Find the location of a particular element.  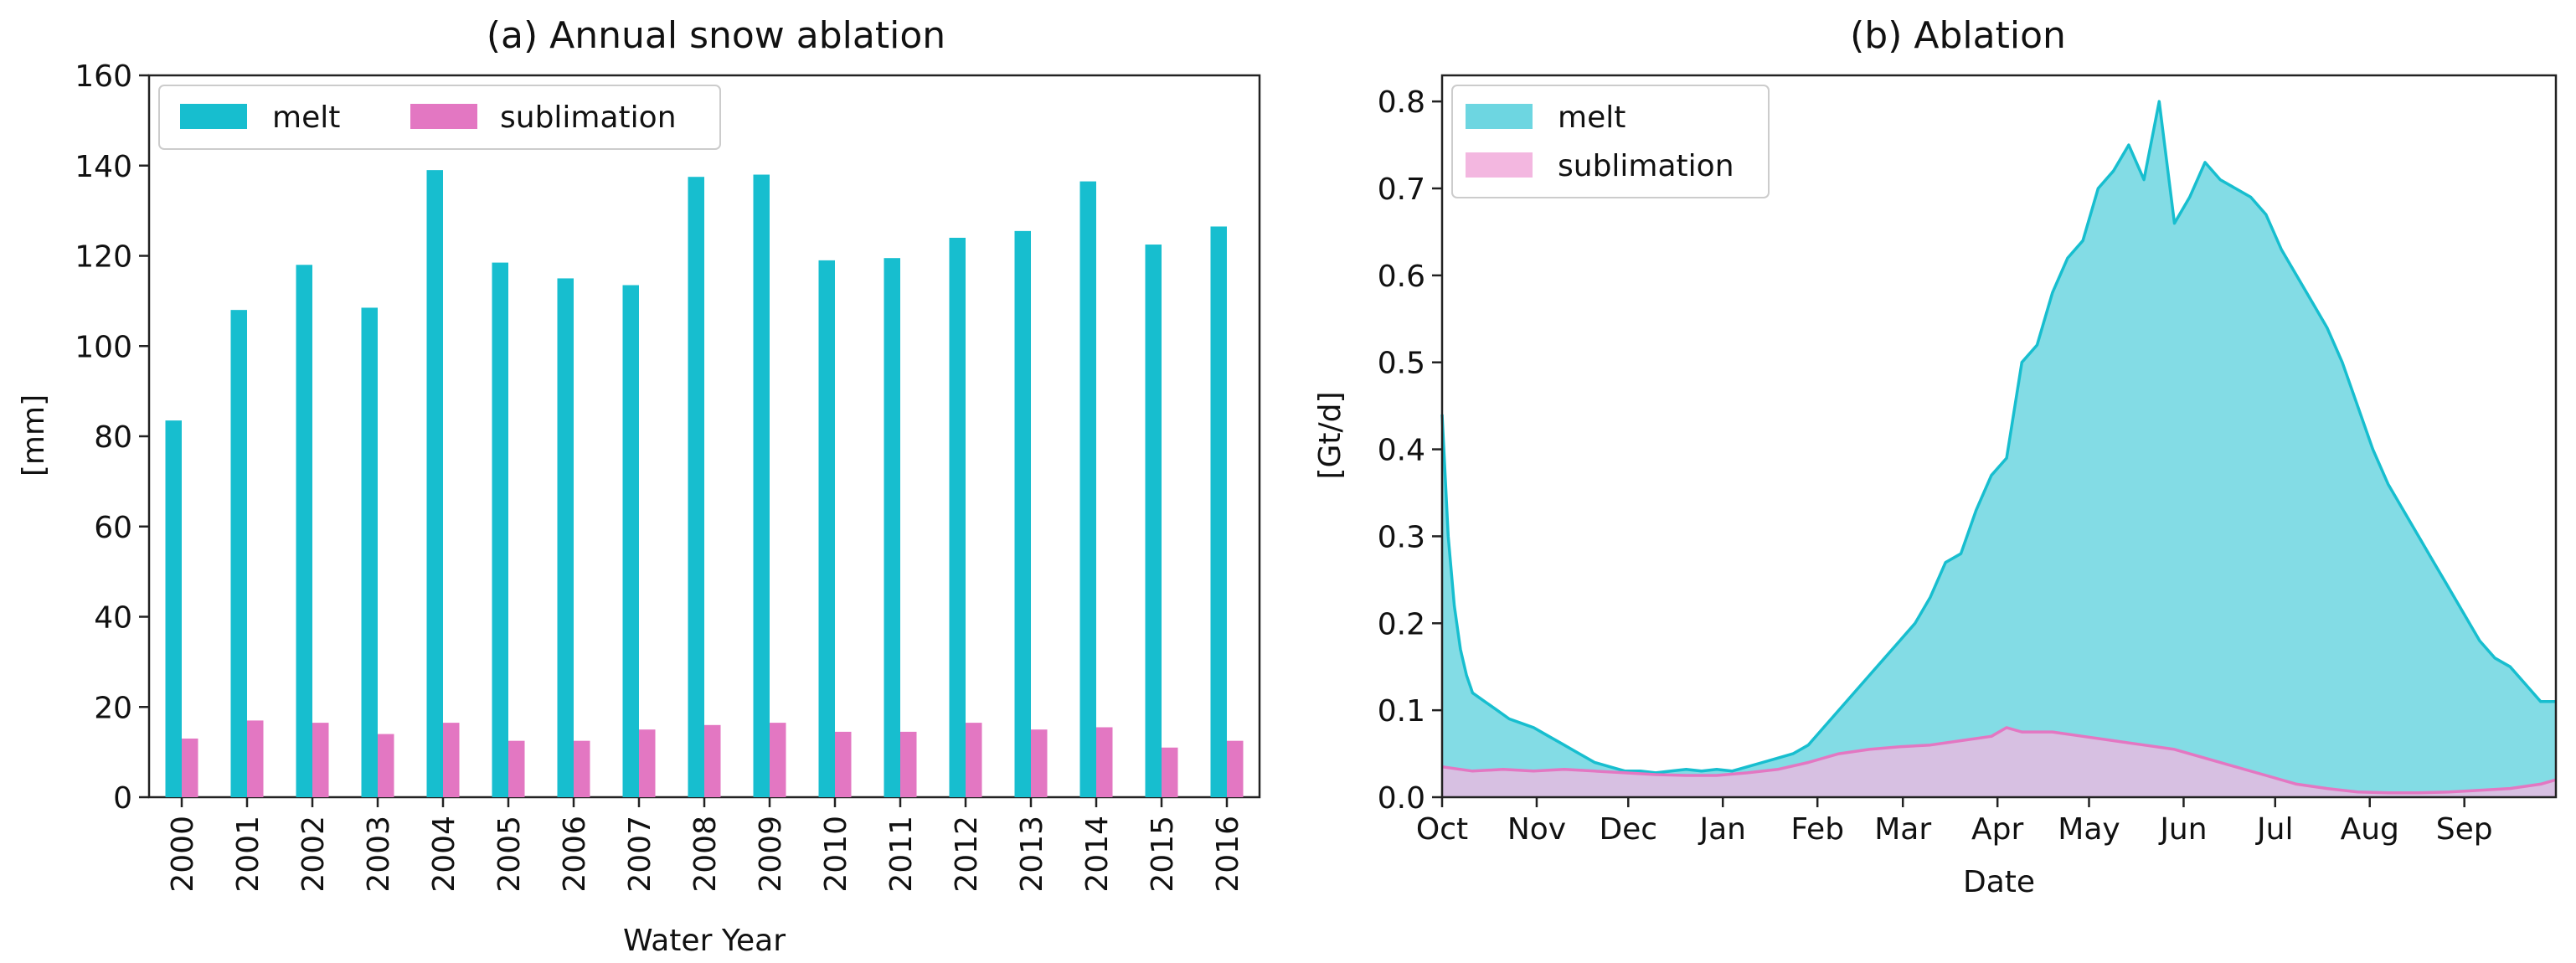

bar-melt-2002 is located at coordinates (304, 531).